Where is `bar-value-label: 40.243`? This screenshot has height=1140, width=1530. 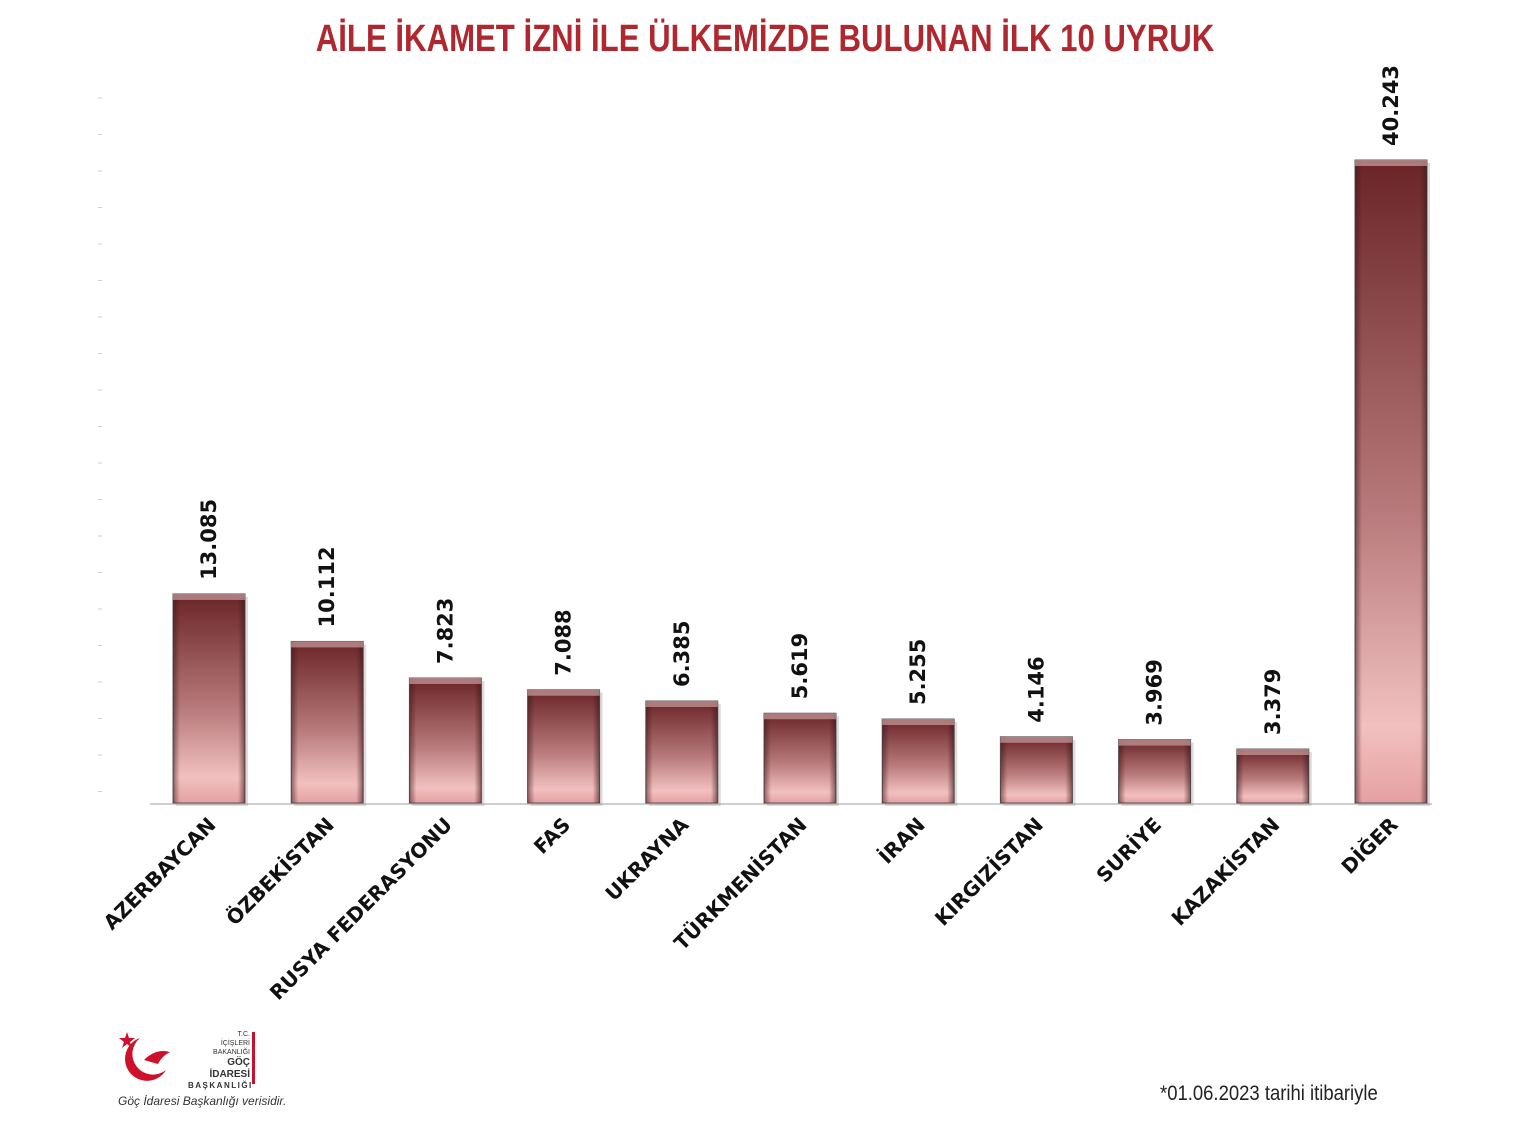
bar-value-label: 40.243 is located at coordinates (1391, 105).